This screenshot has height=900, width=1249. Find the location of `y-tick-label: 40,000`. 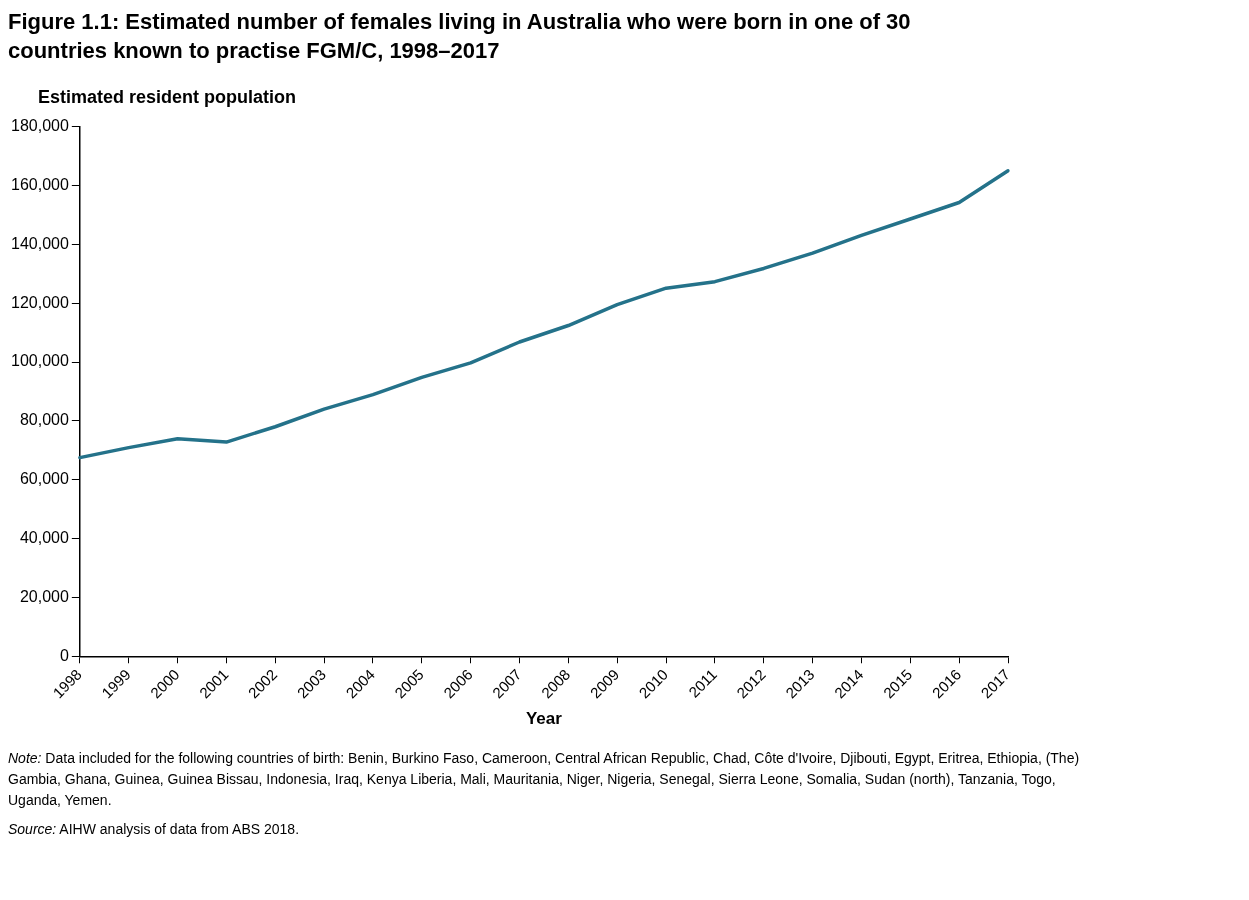

y-tick-label: 40,000 is located at coordinates (44, 538).